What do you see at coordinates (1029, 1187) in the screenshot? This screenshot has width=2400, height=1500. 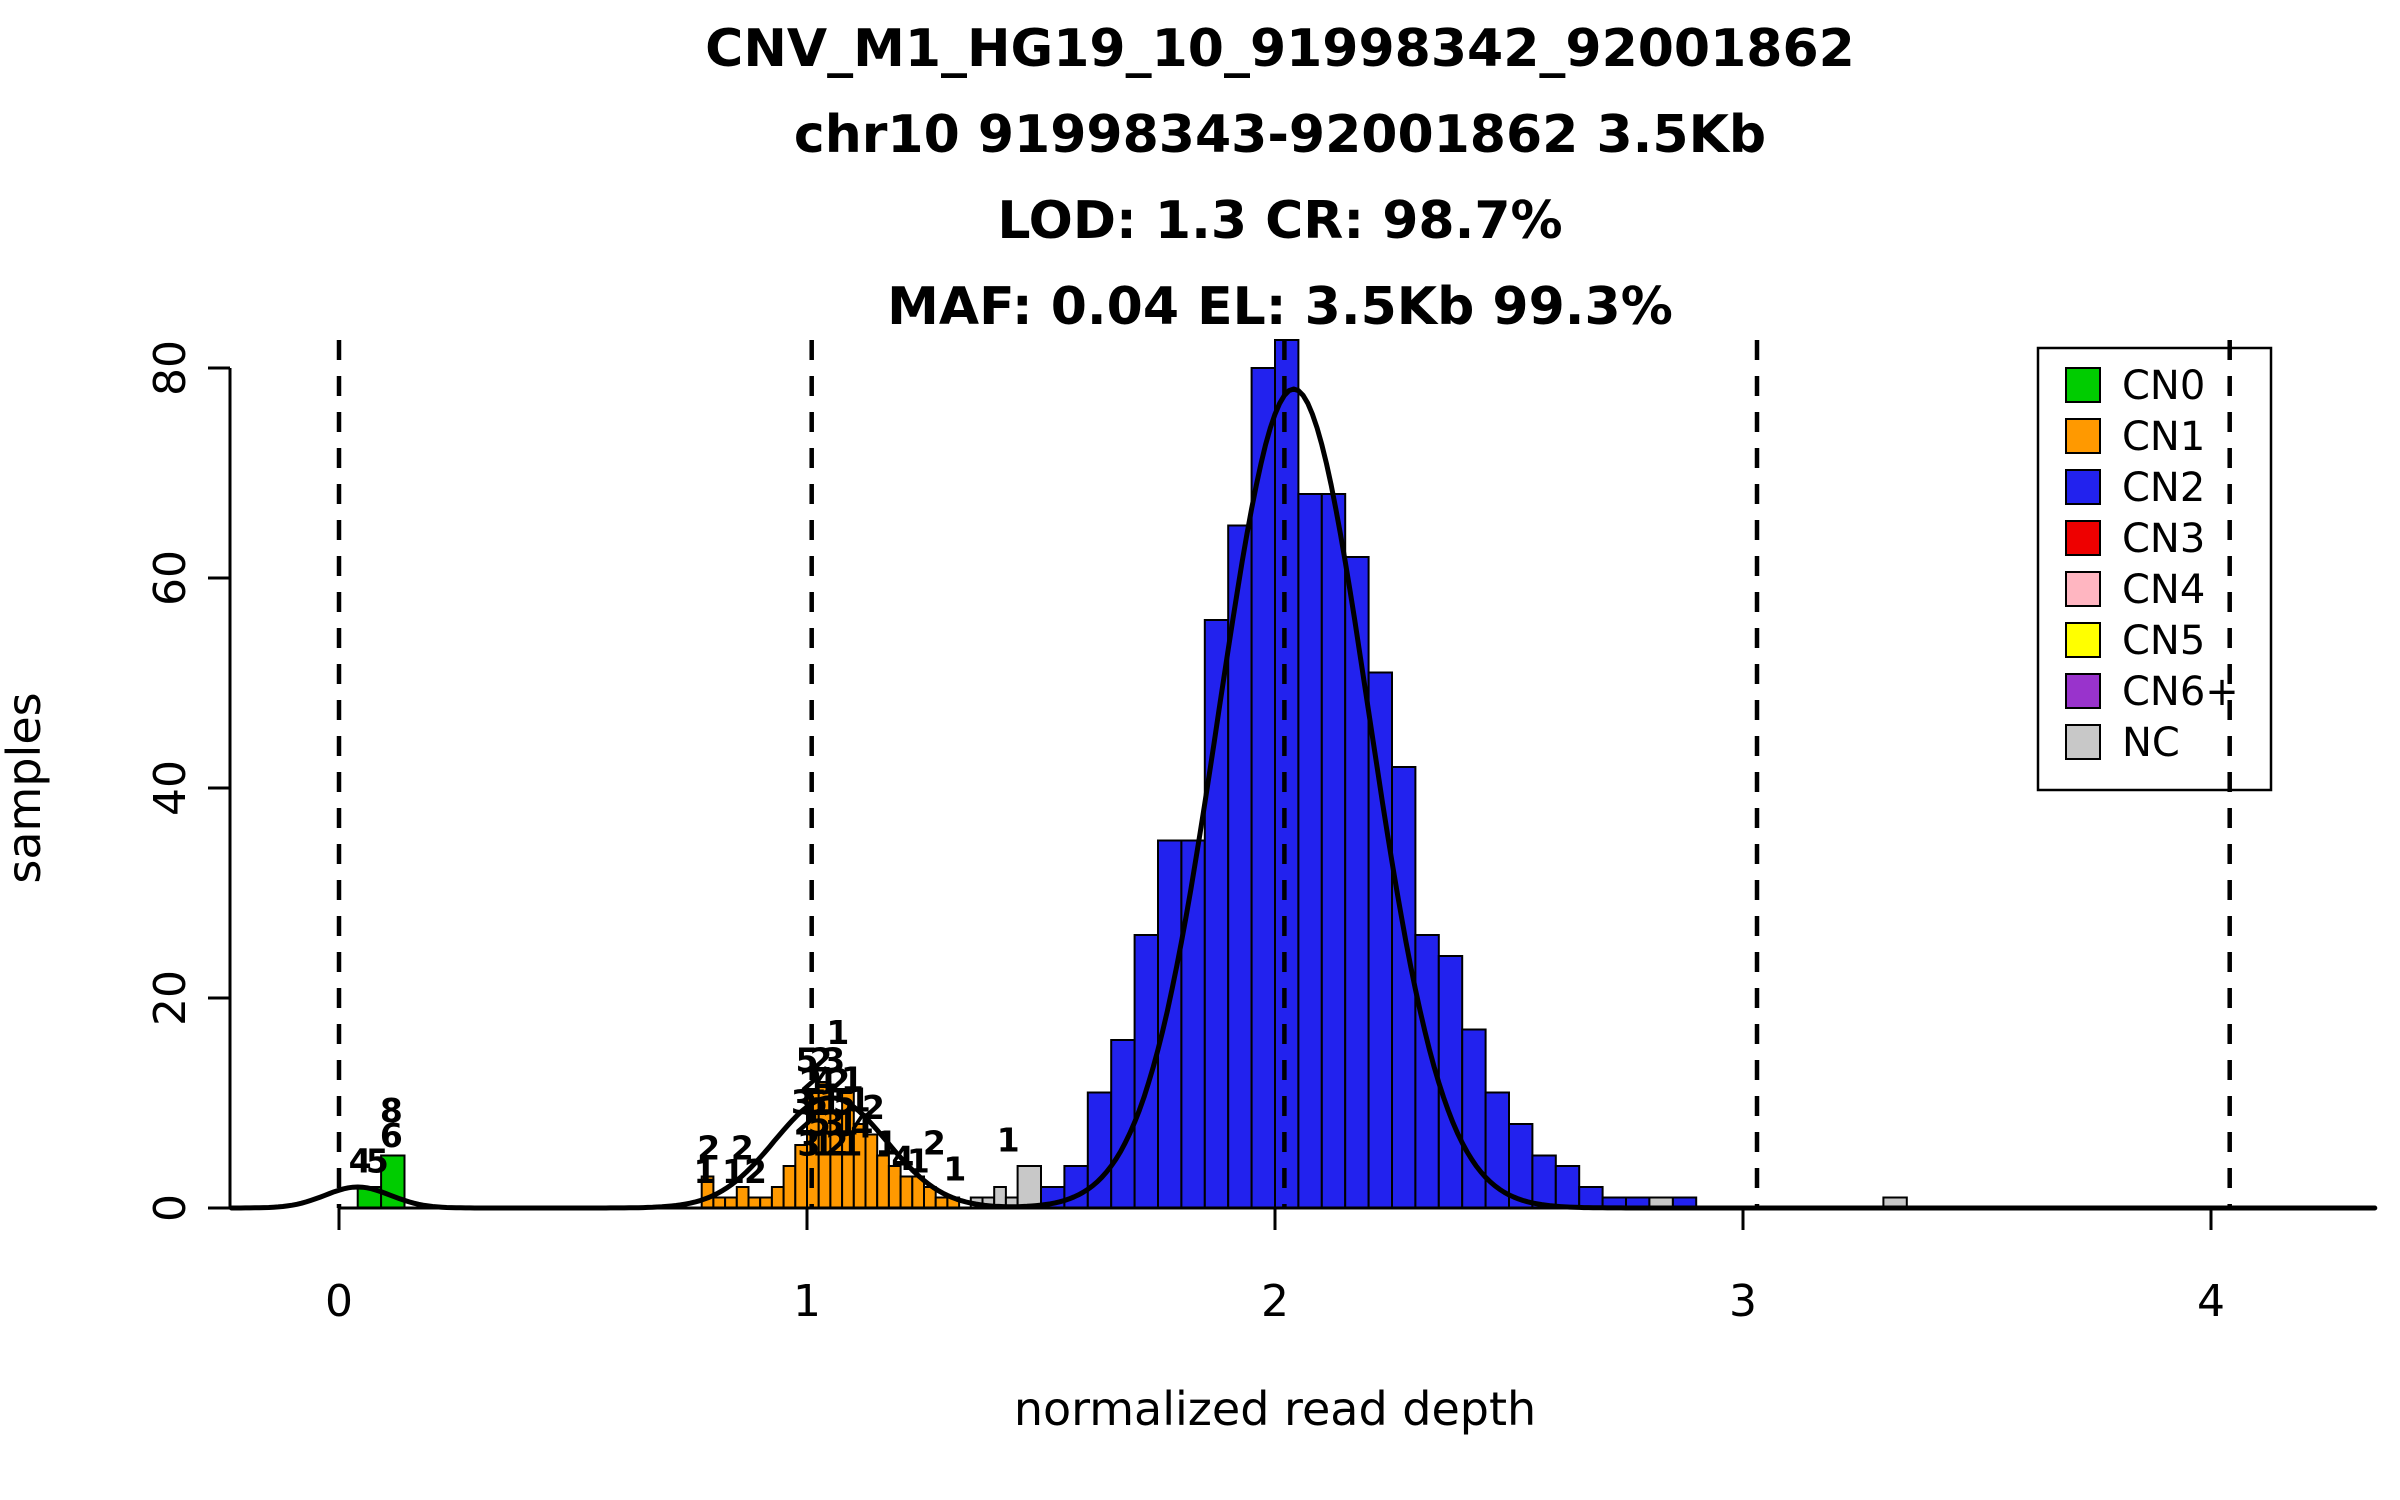 I see `hist-bar-nc` at bounding box center [1029, 1187].